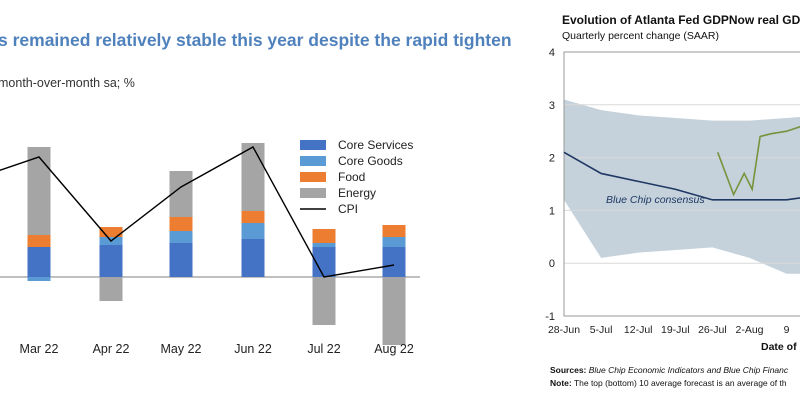 This screenshot has width=800, height=400. Describe the element at coordinates (779, 347) in the screenshot. I see `x-axis-title: Date of` at that location.